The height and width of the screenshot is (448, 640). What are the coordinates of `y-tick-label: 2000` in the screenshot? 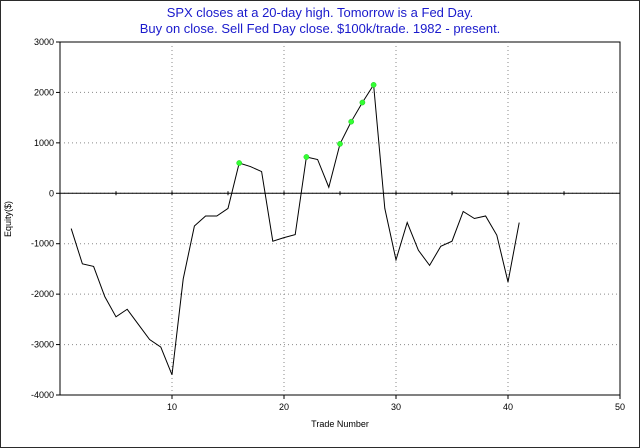 It's located at (44, 92).